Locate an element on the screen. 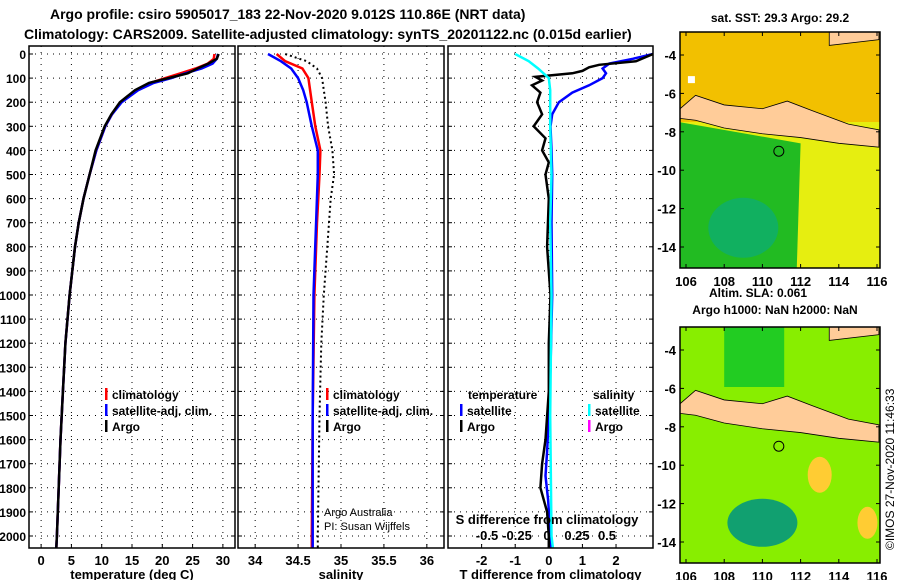 This screenshot has height=580, width=900. map-sst_map is located at coordinates (780, 150).